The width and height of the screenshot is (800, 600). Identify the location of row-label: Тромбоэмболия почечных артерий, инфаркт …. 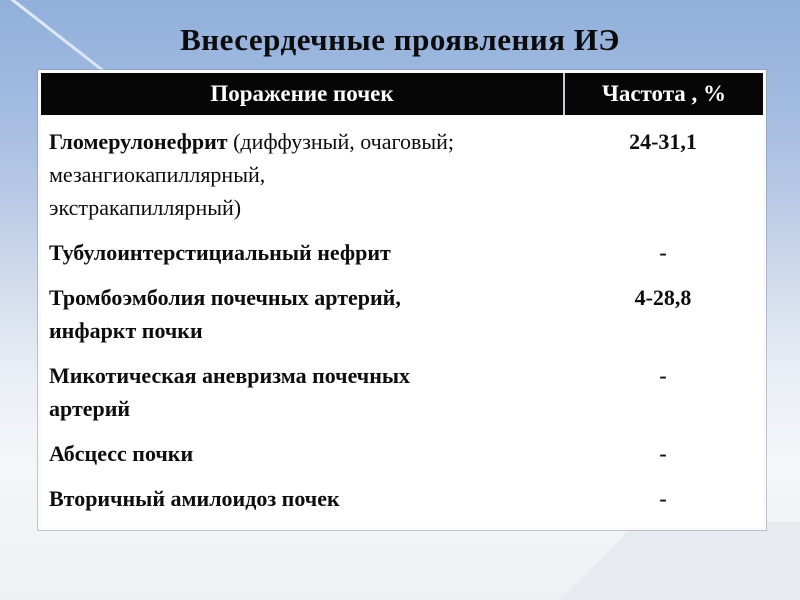
(225, 314).